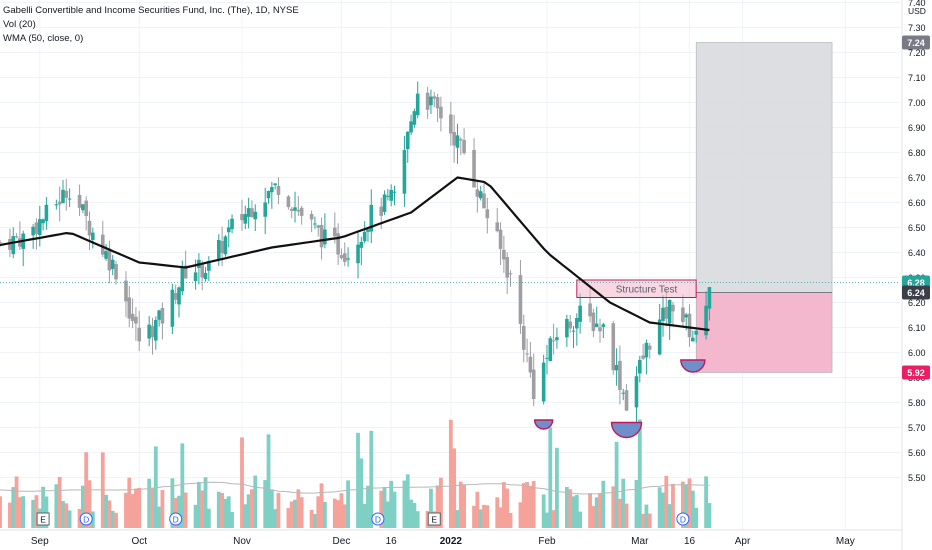 The width and height of the screenshot is (932, 550). Describe the element at coordinates (19, 24) in the screenshot. I see `volume-indicator-label: Vol (20)` at that location.